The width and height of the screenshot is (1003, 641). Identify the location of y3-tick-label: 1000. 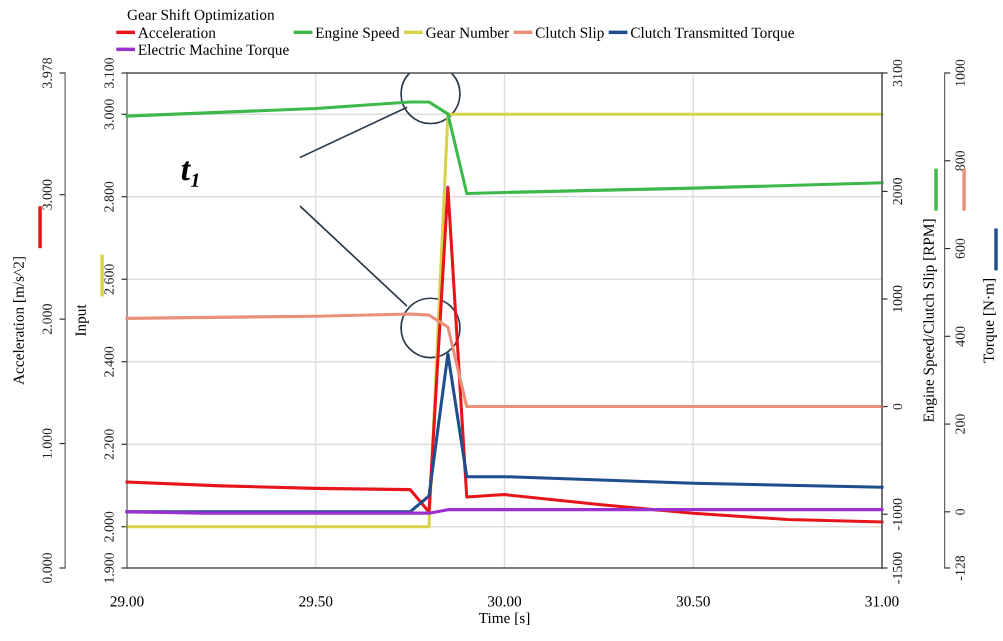
(897, 298).